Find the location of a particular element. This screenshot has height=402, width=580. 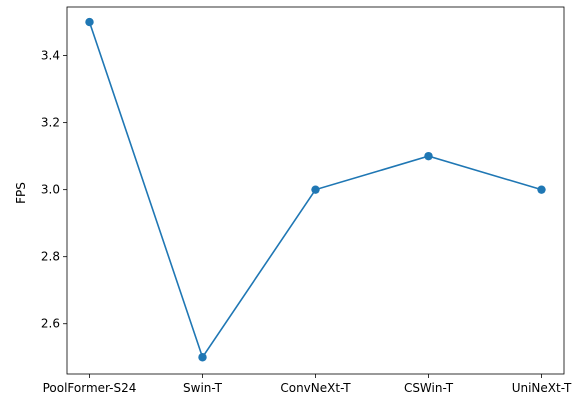

y-axis: 2.6 2.8 3.0 3.2 3.4 is located at coordinates (54, 190).